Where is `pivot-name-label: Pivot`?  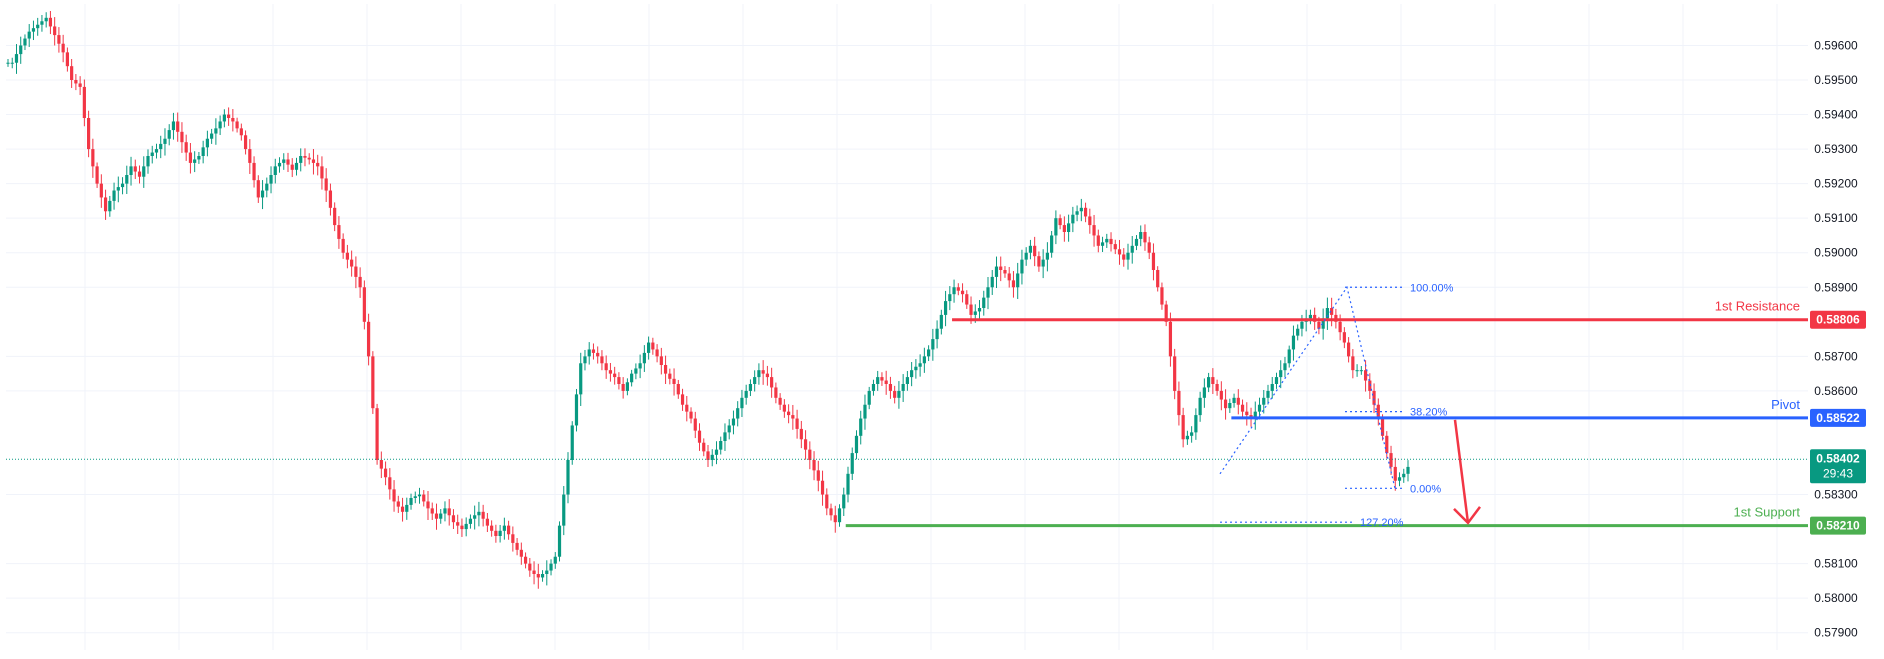 pivot-name-label: Pivot is located at coordinates (1785, 404).